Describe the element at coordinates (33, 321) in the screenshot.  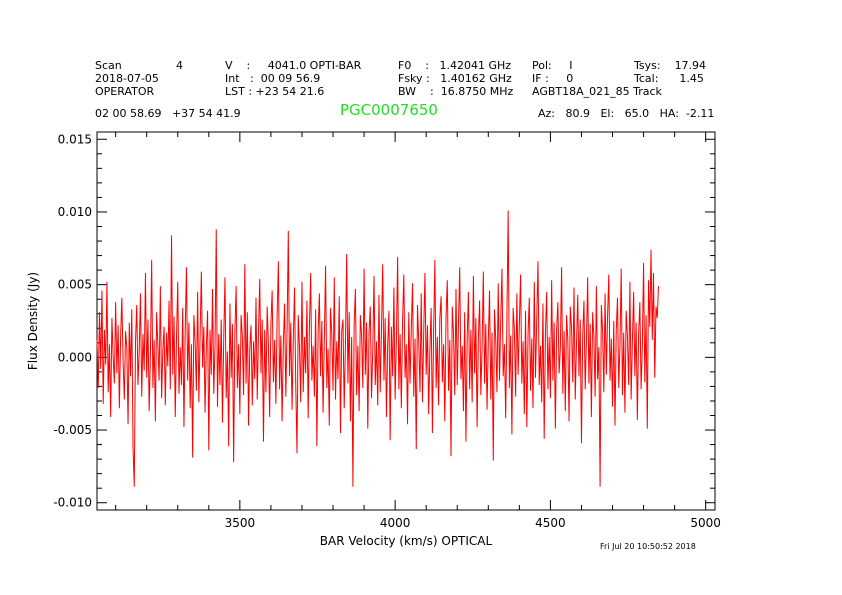
I see `y-axis-label: Flux Density (Jy)` at that location.